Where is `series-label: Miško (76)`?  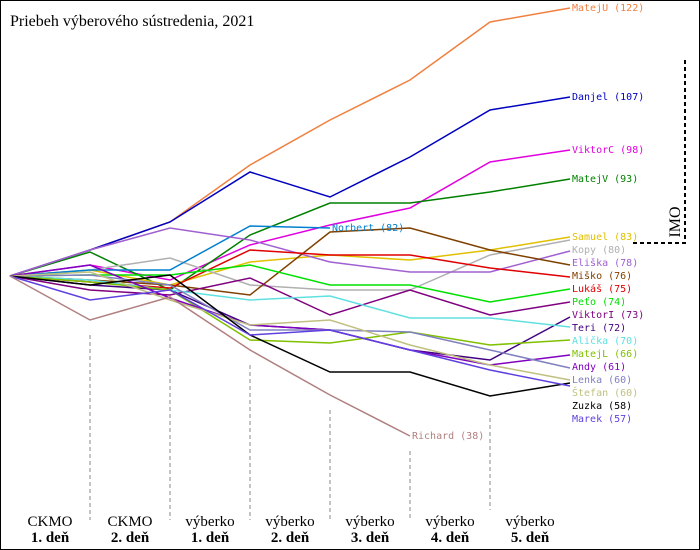 series-label: Miško (76) is located at coordinates (602, 276).